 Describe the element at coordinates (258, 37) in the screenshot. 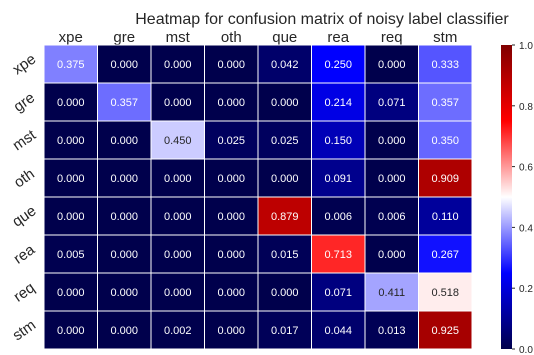

I see `x-axis-labels: xpe gre mst oth que rea req stm` at that location.